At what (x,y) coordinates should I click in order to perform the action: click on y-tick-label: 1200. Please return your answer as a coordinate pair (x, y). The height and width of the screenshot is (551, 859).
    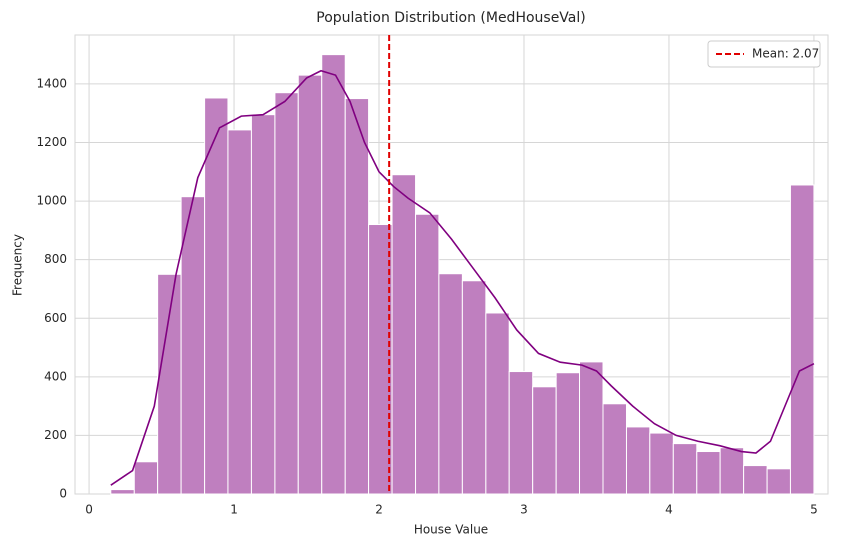
    Looking at the image, I should click on (51, 142).